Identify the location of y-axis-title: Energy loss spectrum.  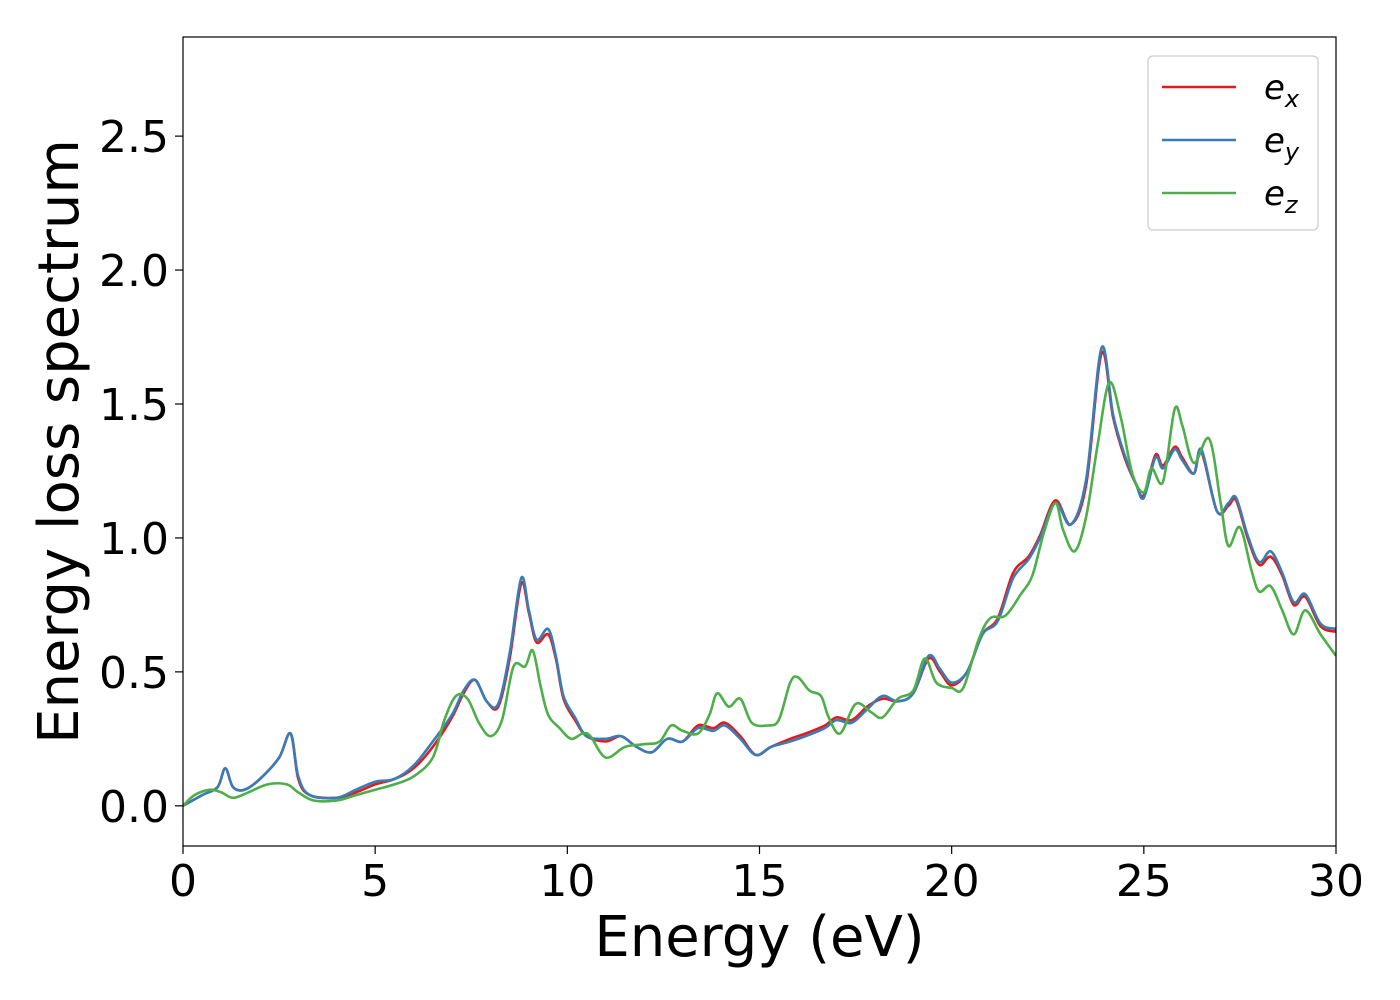
(59, 441).